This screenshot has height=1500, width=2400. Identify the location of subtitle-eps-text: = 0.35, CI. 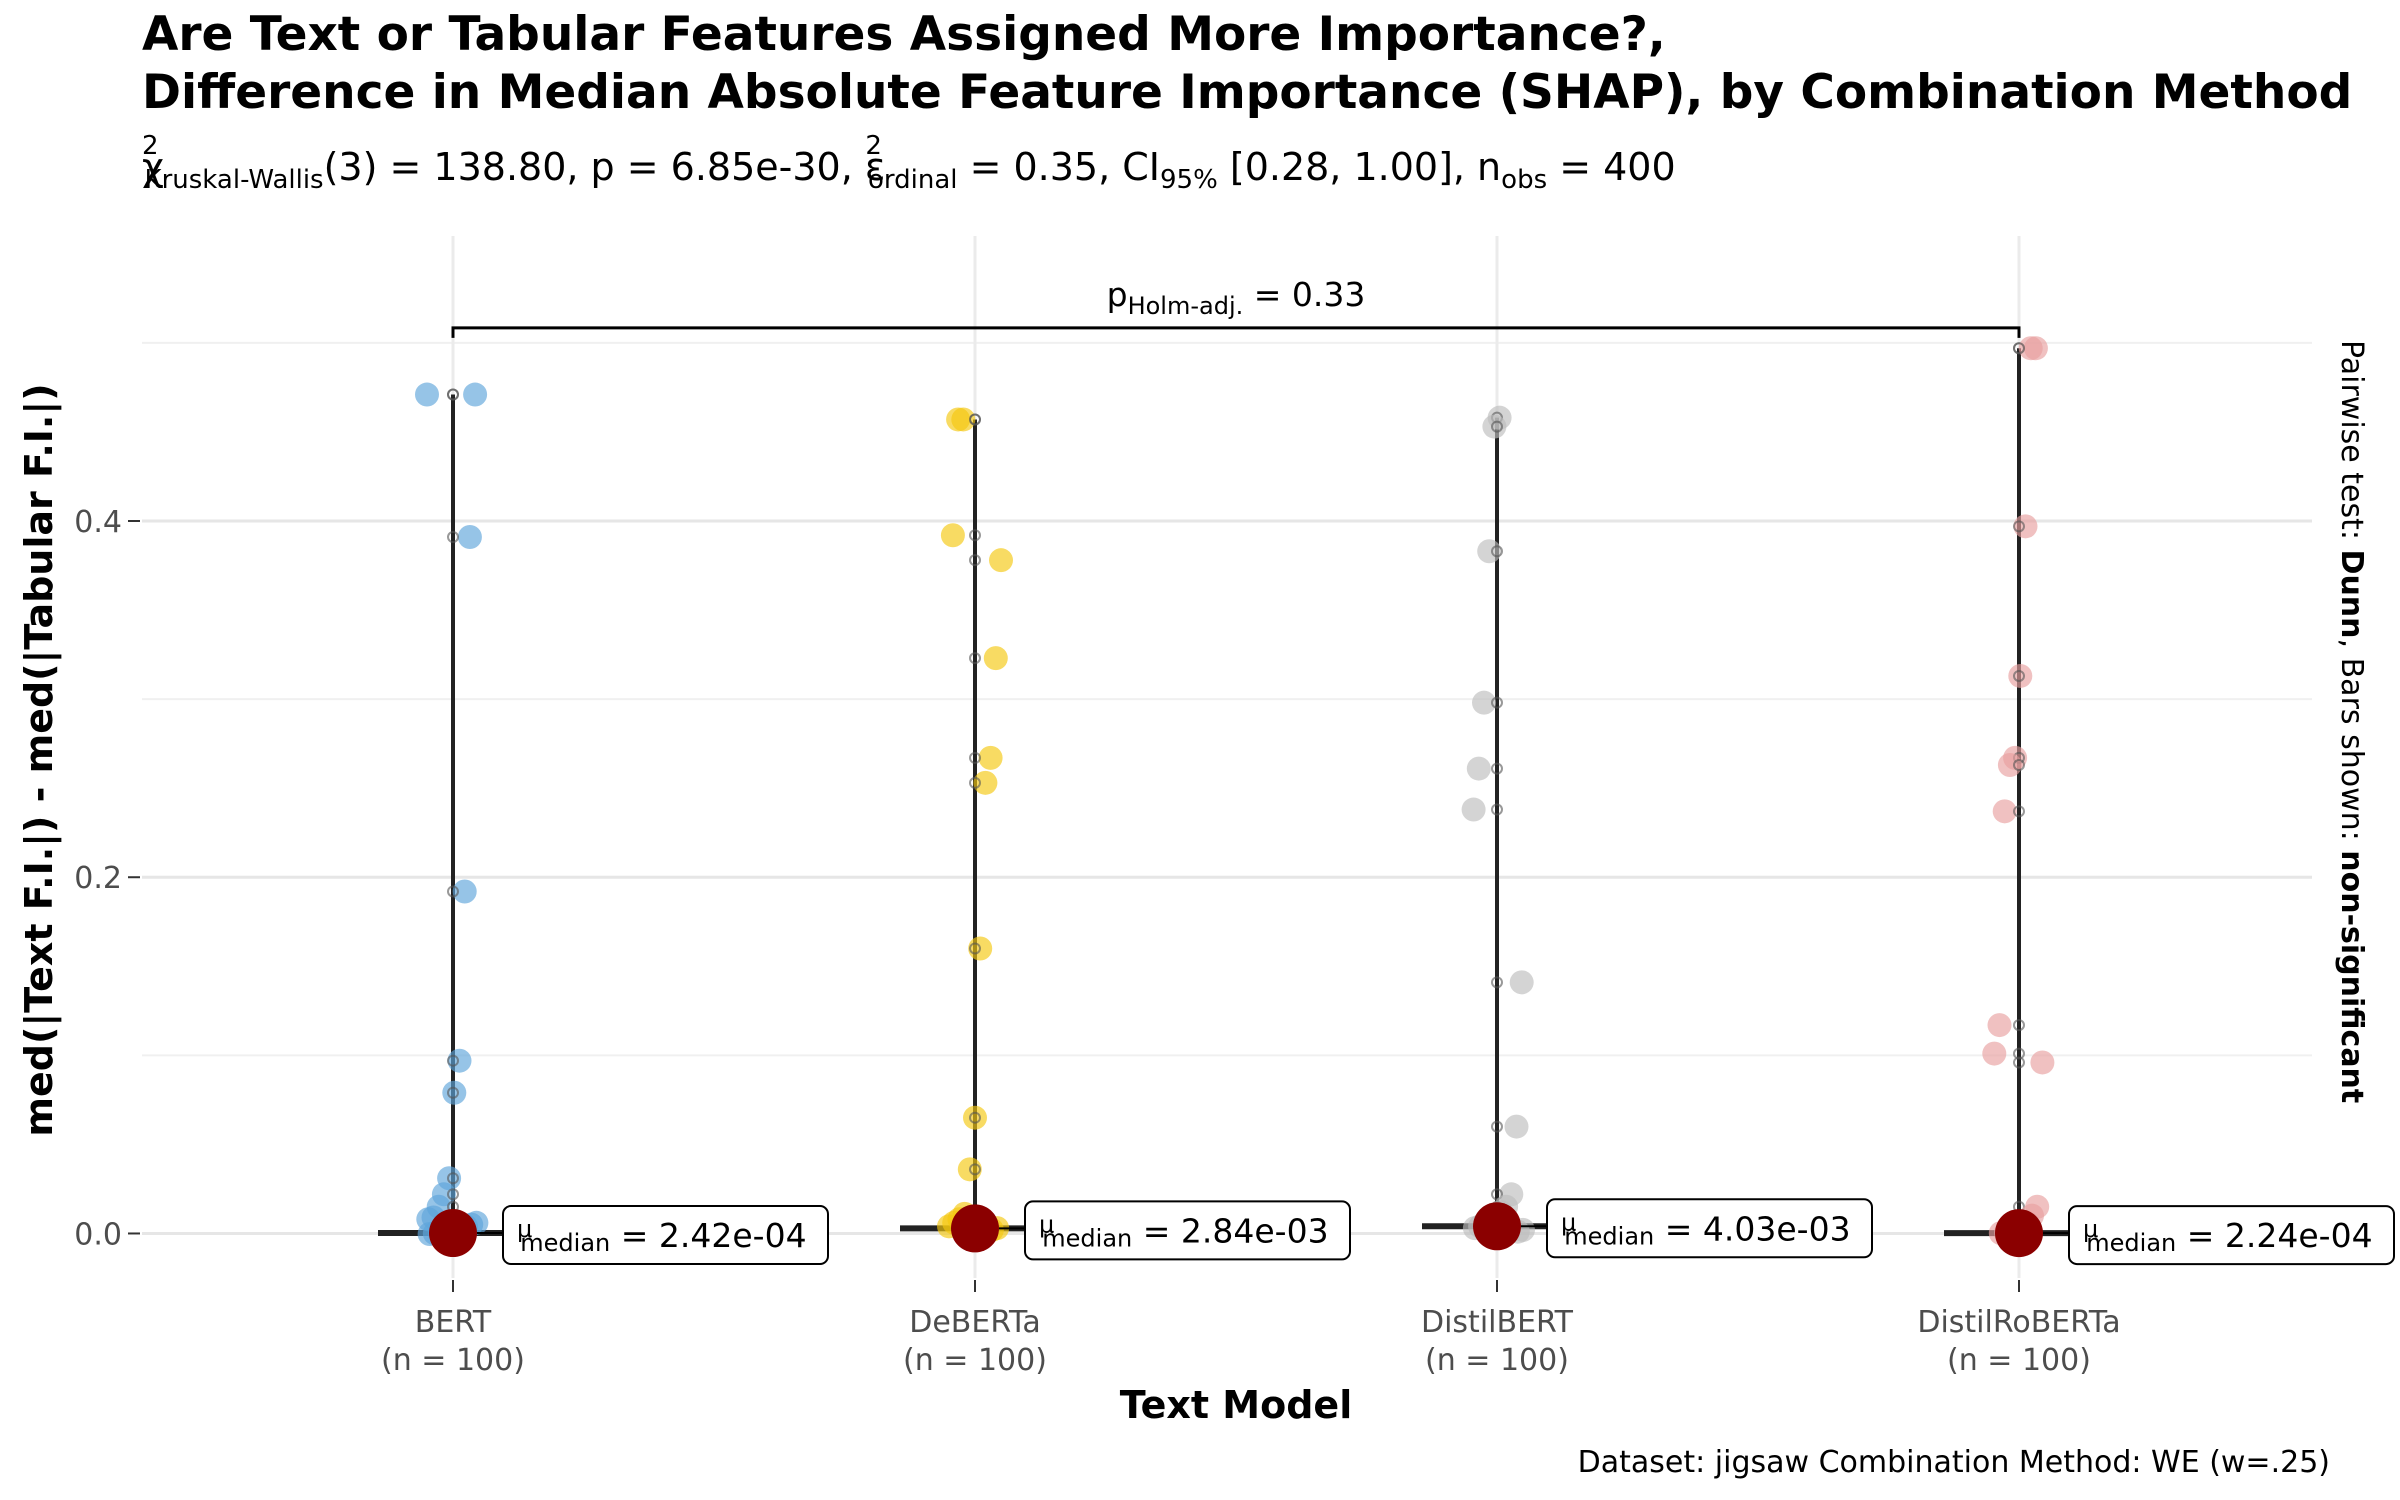
(1058, 167).